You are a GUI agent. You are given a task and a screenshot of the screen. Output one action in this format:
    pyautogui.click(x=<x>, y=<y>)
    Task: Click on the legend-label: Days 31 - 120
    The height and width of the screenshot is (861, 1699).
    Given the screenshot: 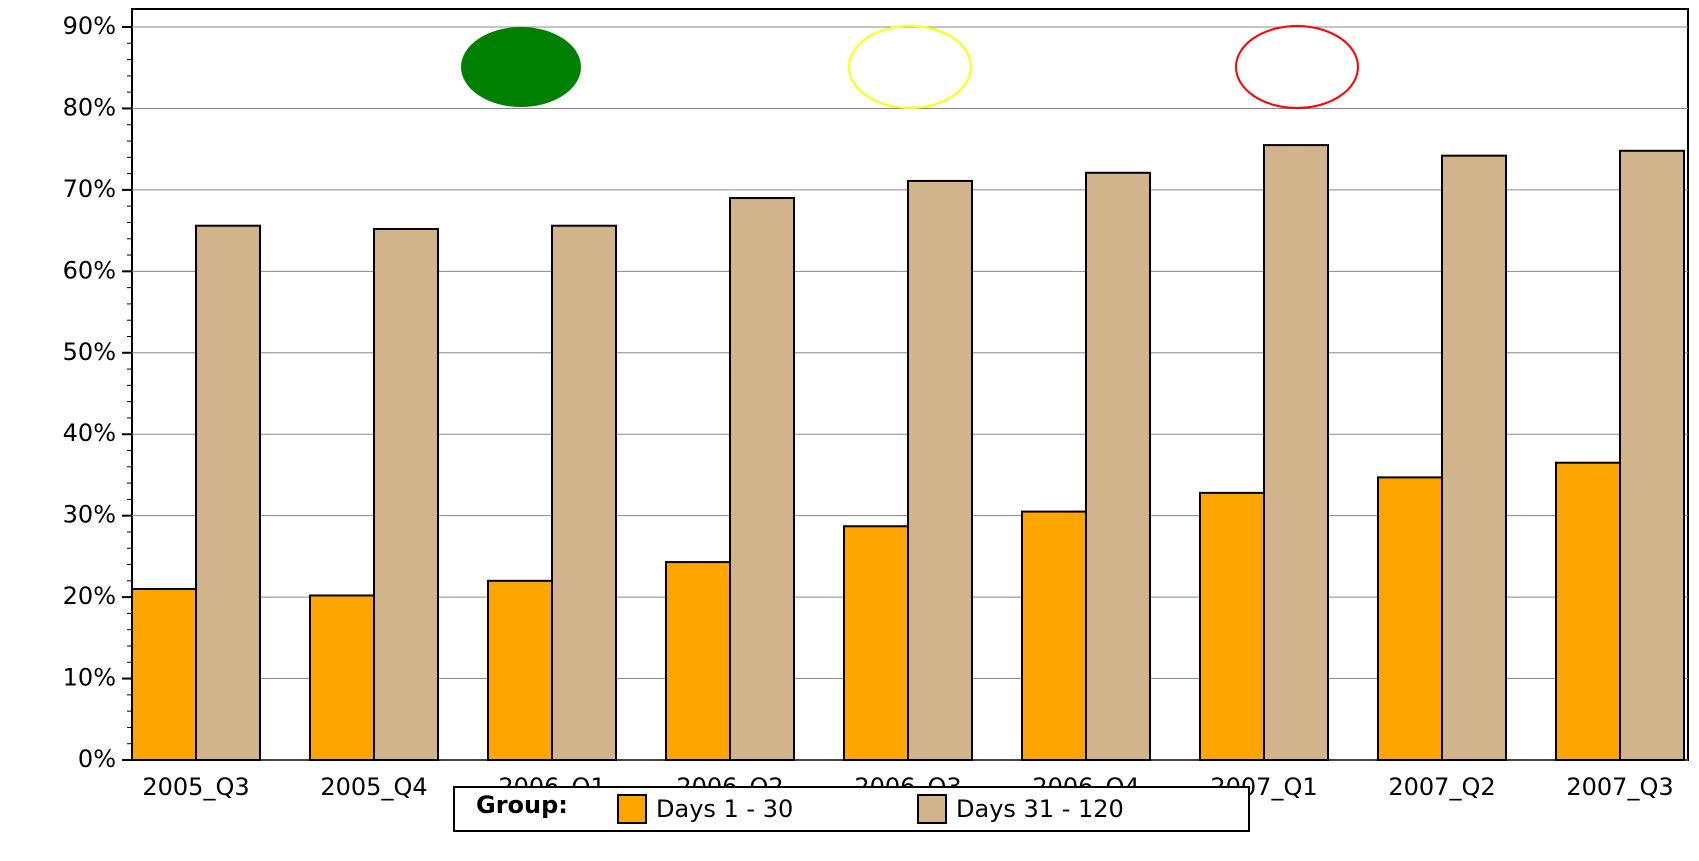 What is the action you would take?
    pyautogui.click(x=1040, y=809)
    